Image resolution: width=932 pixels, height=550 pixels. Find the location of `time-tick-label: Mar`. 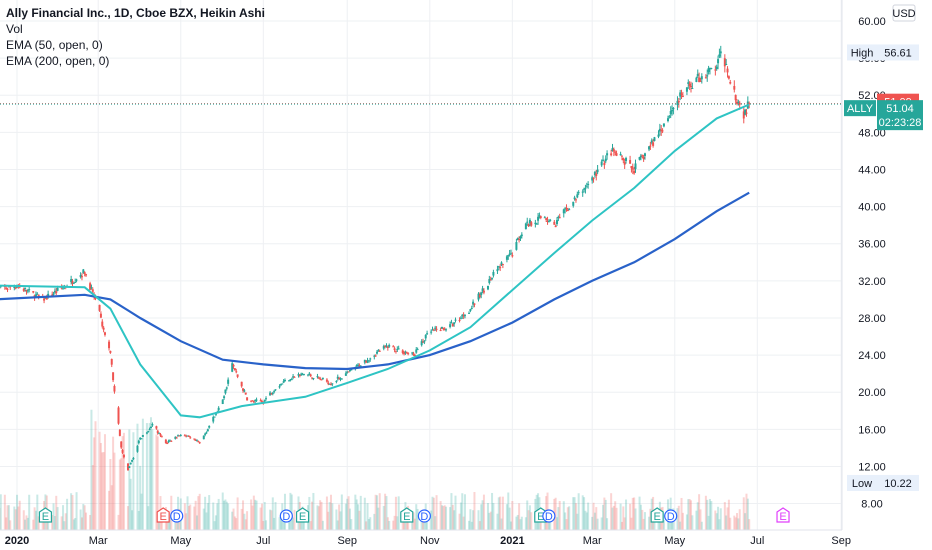

time-tick-label: Mar is located at coordinates (98, 541).